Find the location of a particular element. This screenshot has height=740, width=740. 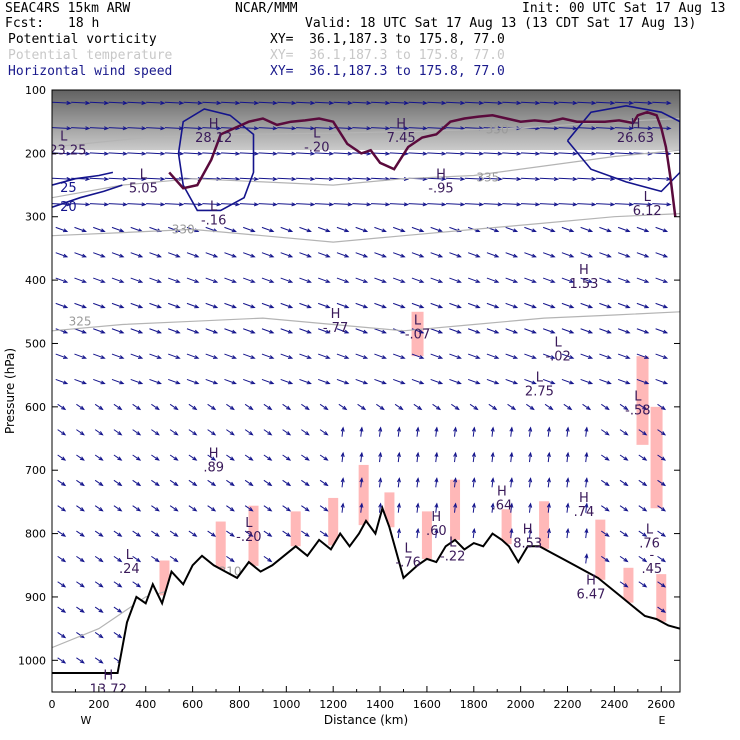

extremum-value: -.20 is located at coordinates (248, 537).